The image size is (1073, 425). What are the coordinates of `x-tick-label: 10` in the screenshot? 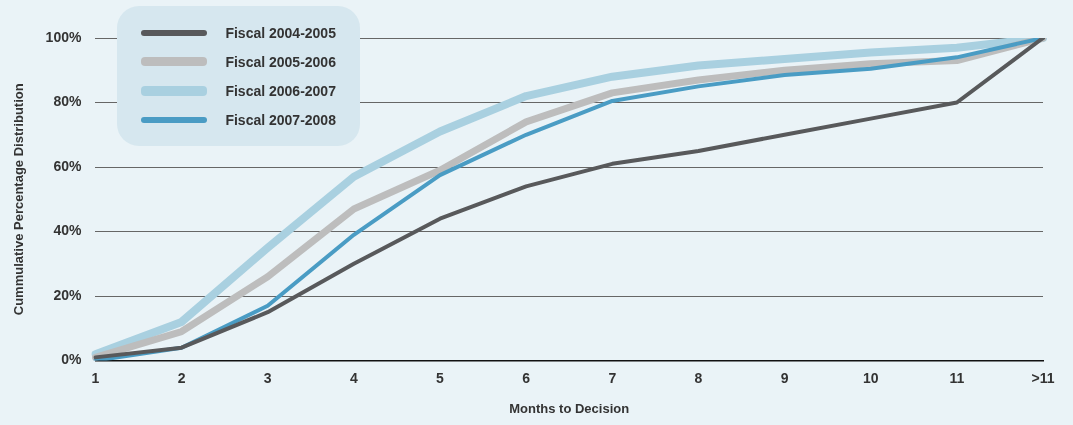 It's located at (870, 377).